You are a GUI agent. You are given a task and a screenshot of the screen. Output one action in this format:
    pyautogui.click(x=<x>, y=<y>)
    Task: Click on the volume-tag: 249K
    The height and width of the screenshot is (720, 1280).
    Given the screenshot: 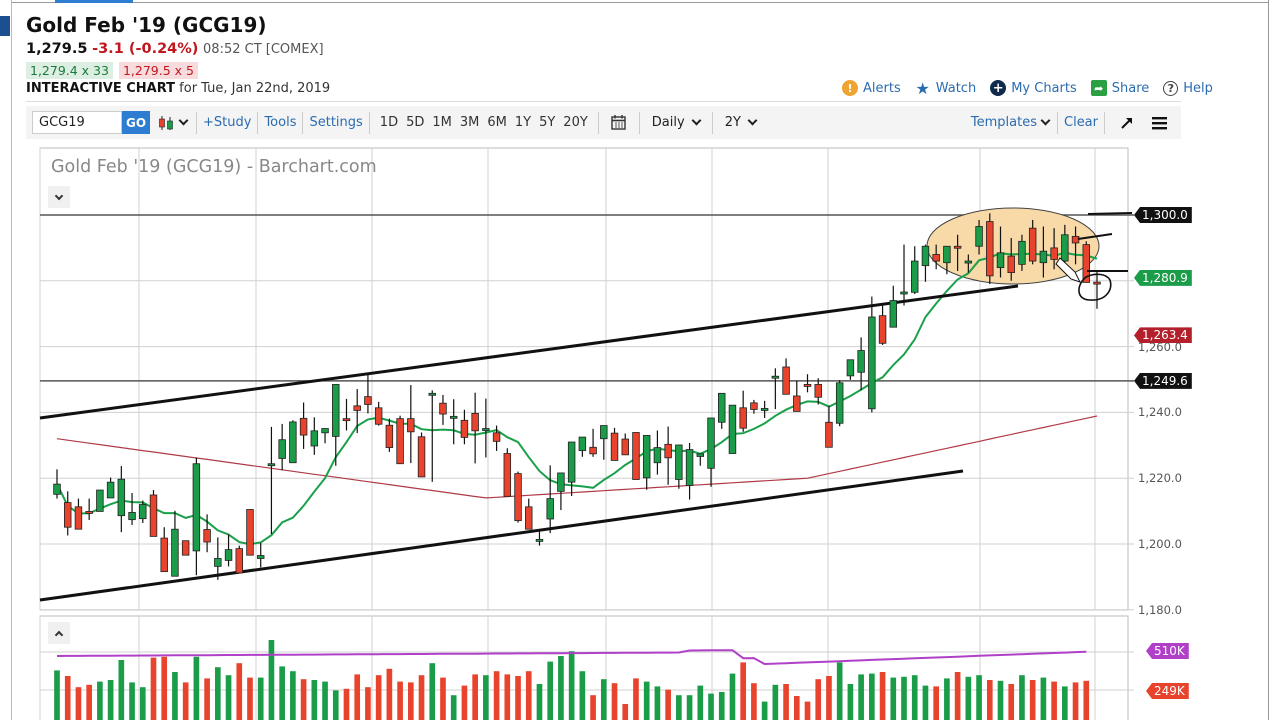 What is the action you would take?
    pyautogui.click(x=1167, y=691)
    